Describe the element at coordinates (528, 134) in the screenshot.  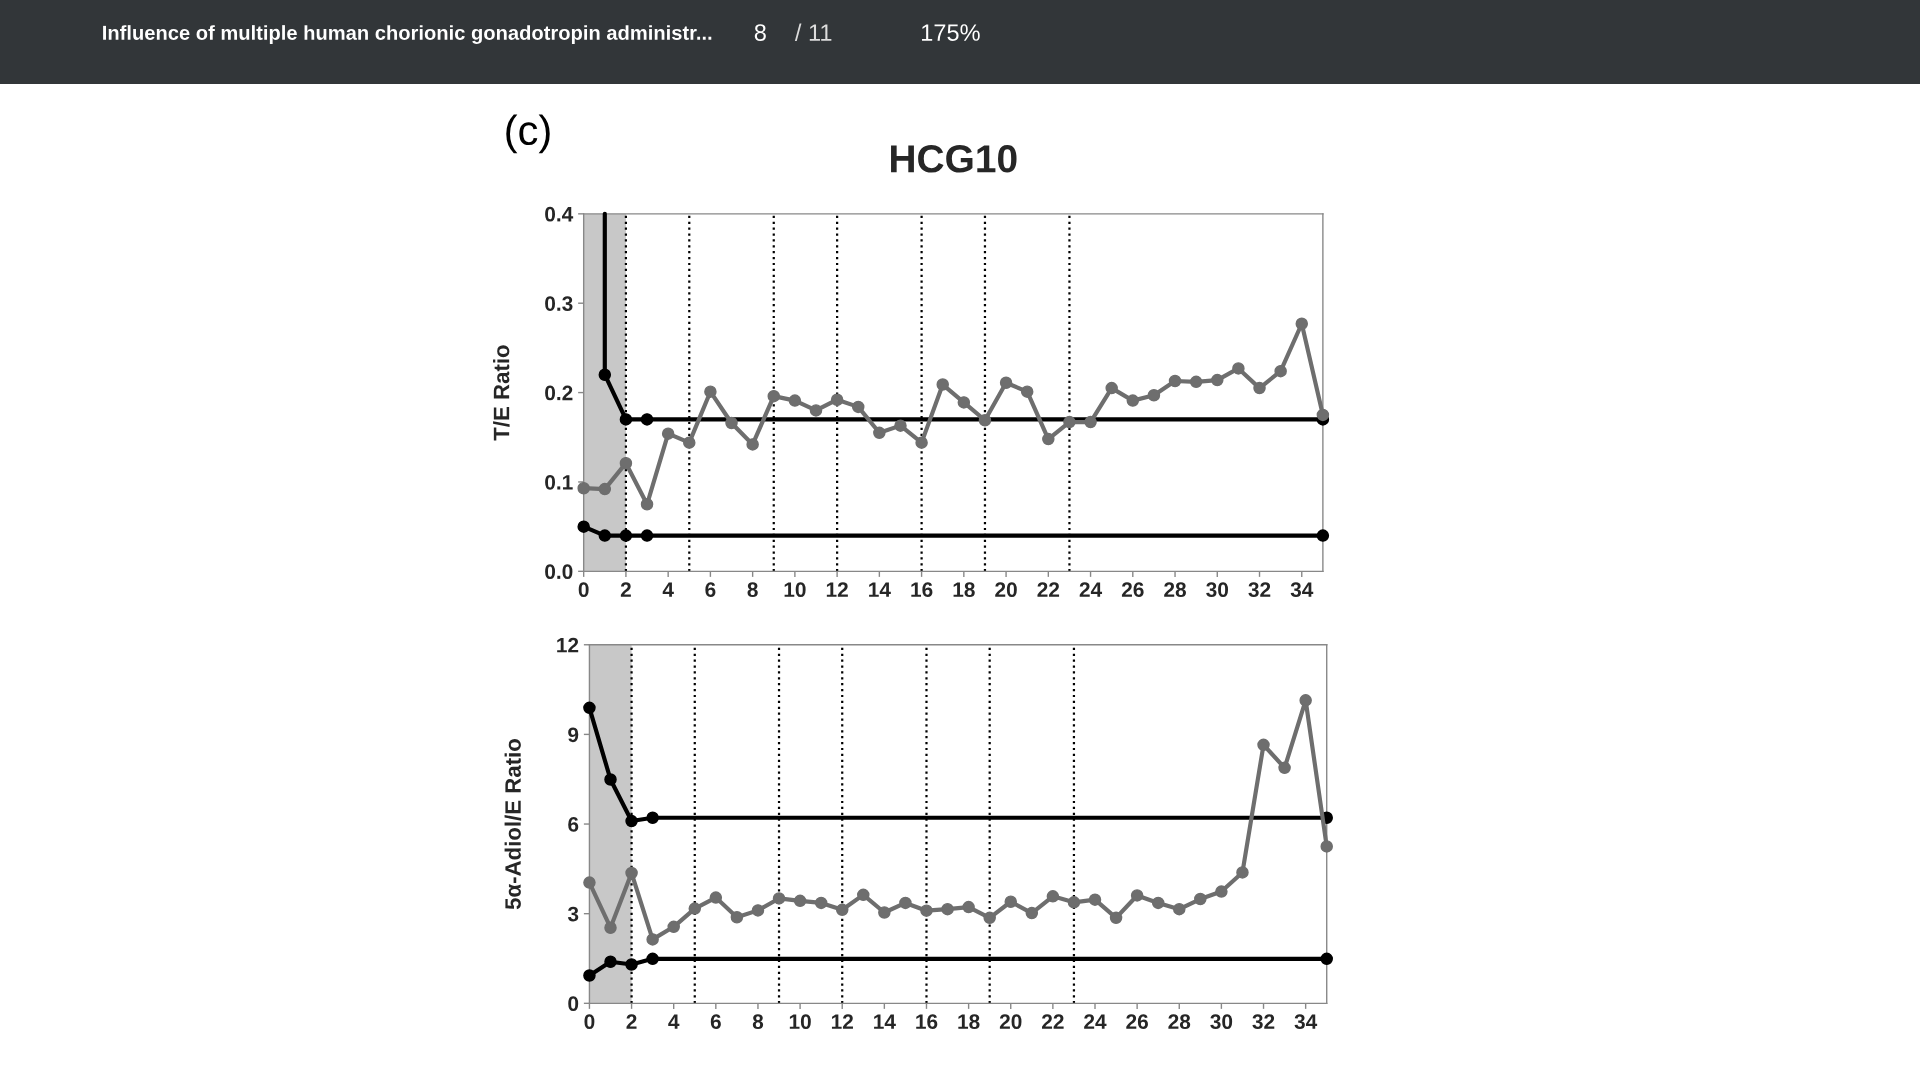
I see `text: (c)` at that location.